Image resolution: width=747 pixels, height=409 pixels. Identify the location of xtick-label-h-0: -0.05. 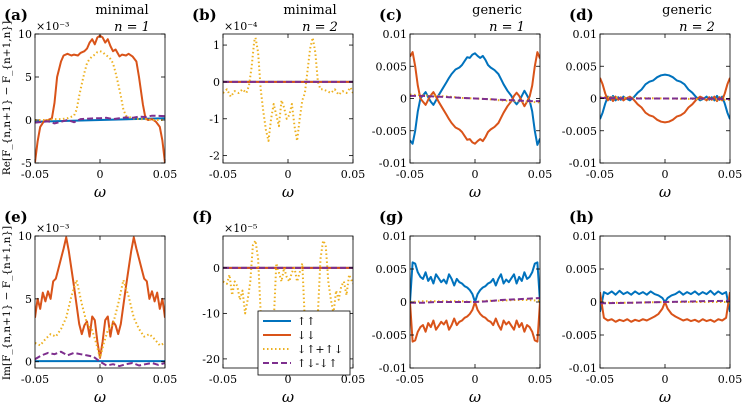
(600, 379).